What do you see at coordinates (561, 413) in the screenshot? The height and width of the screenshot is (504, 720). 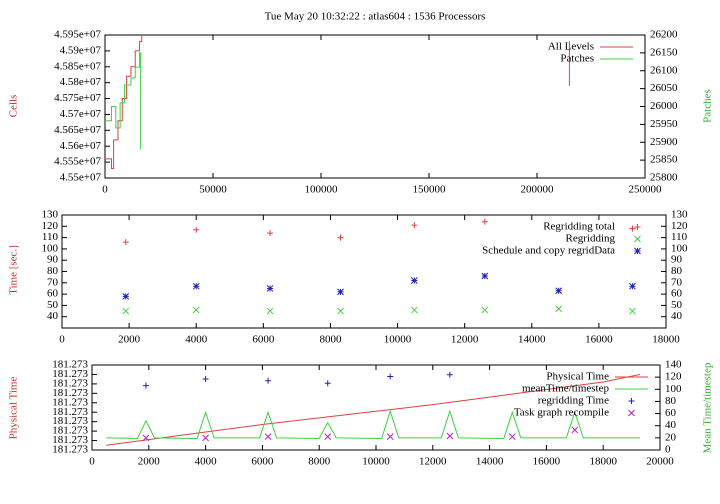 I see `legend-label: Task graph recompile` at bounding box center [561, 413].